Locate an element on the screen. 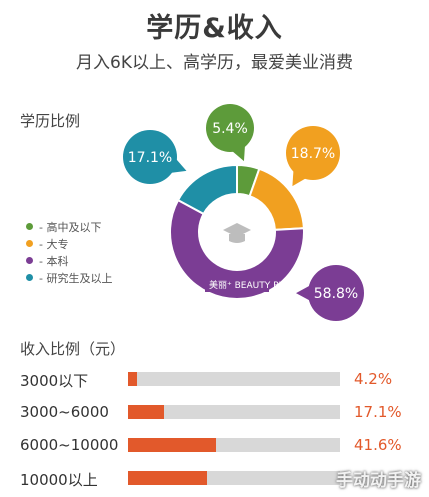  brand-logo-strip is located at coordinates (237, 284).